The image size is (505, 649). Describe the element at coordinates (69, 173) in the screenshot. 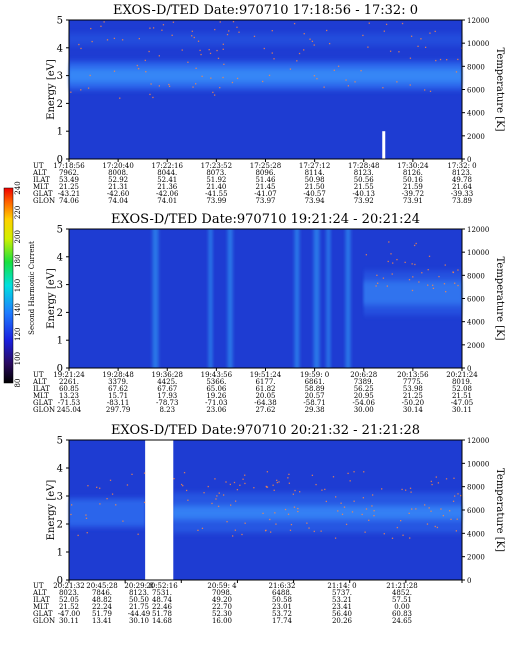

I see `table-cell: 7962.` at that location.